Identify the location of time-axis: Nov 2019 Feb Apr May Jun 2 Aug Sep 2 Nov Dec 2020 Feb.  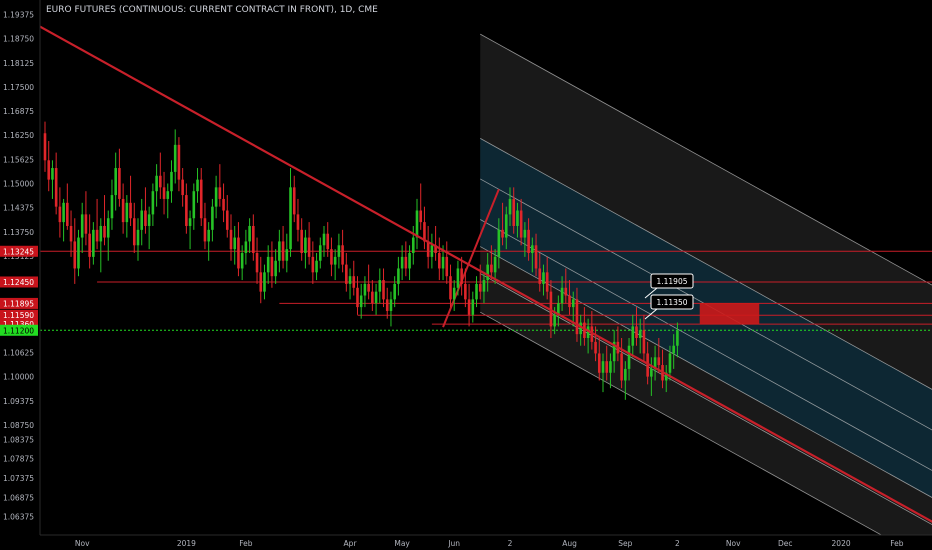
(466, 542).